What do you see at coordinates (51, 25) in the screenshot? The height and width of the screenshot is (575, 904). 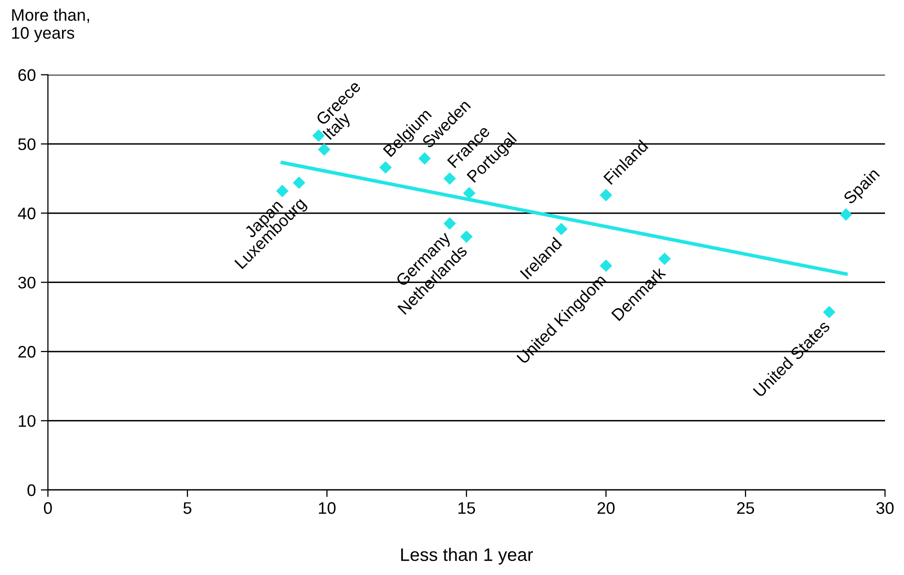 I see `y-axis-title: More than, 10 years` at bounding box center [51, 25].